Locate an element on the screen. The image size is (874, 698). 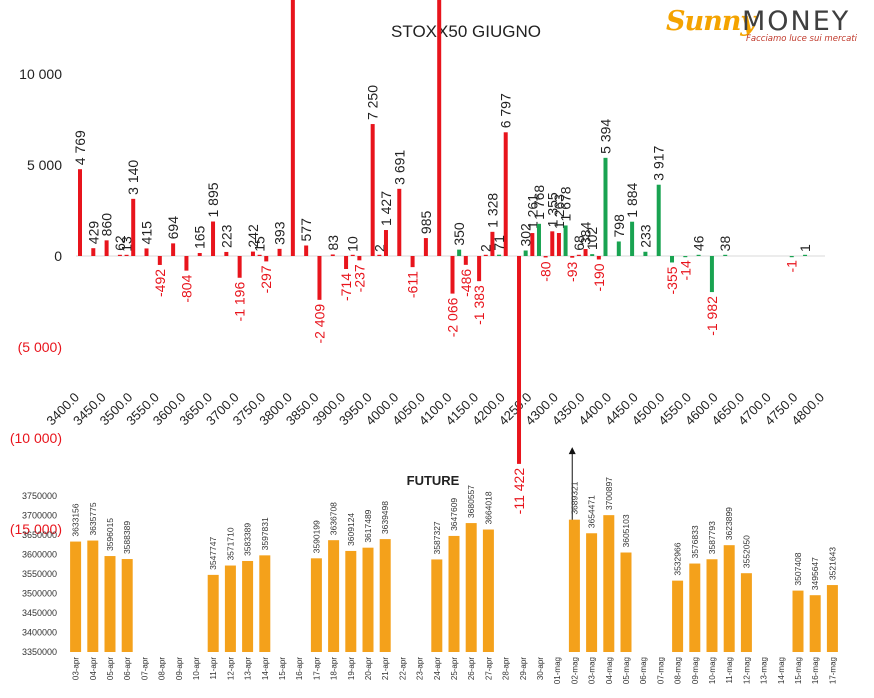
future-x-tick-label: 15-mag is located at coordinates (798, 670).